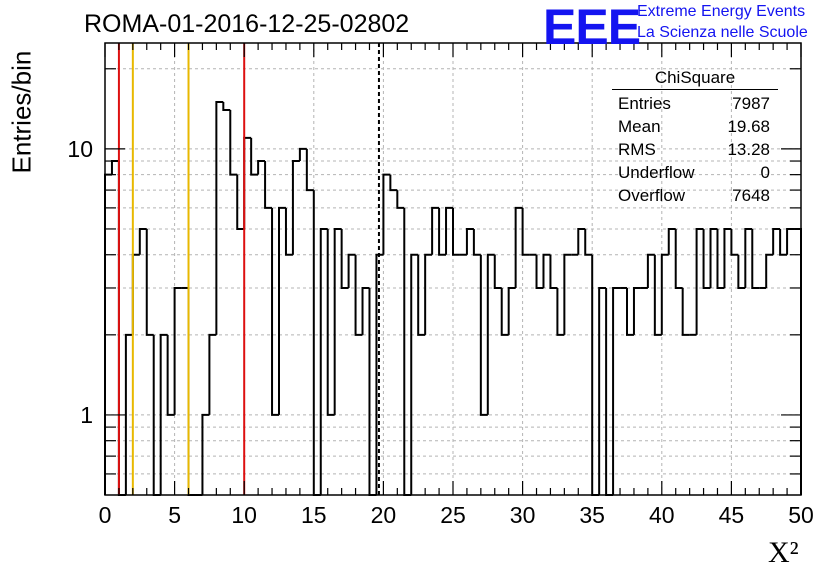 This screenshot has width=836, height=572. What do you see at coordinates (652, 195) in the screenshot?
I see `stats-label: Overflow` at bounding box center [652, 195].